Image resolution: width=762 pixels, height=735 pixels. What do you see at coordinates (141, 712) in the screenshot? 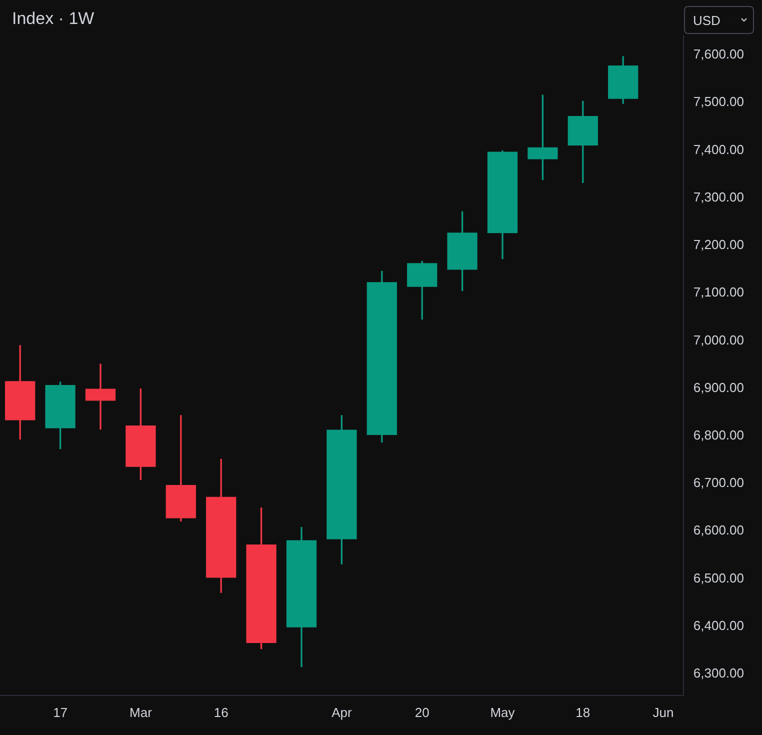
I see `x-tick-label: Mar` at bounding box center [141, 712].